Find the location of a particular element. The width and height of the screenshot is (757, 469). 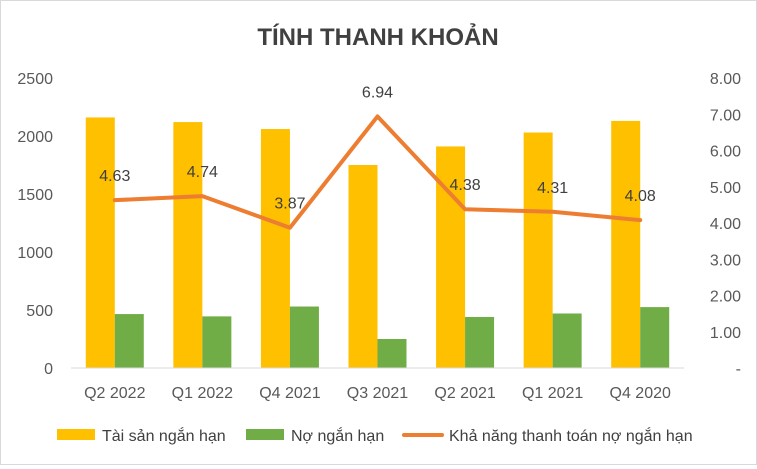

ratio-data-label: 3.87 is located at coordinates (289, 204).